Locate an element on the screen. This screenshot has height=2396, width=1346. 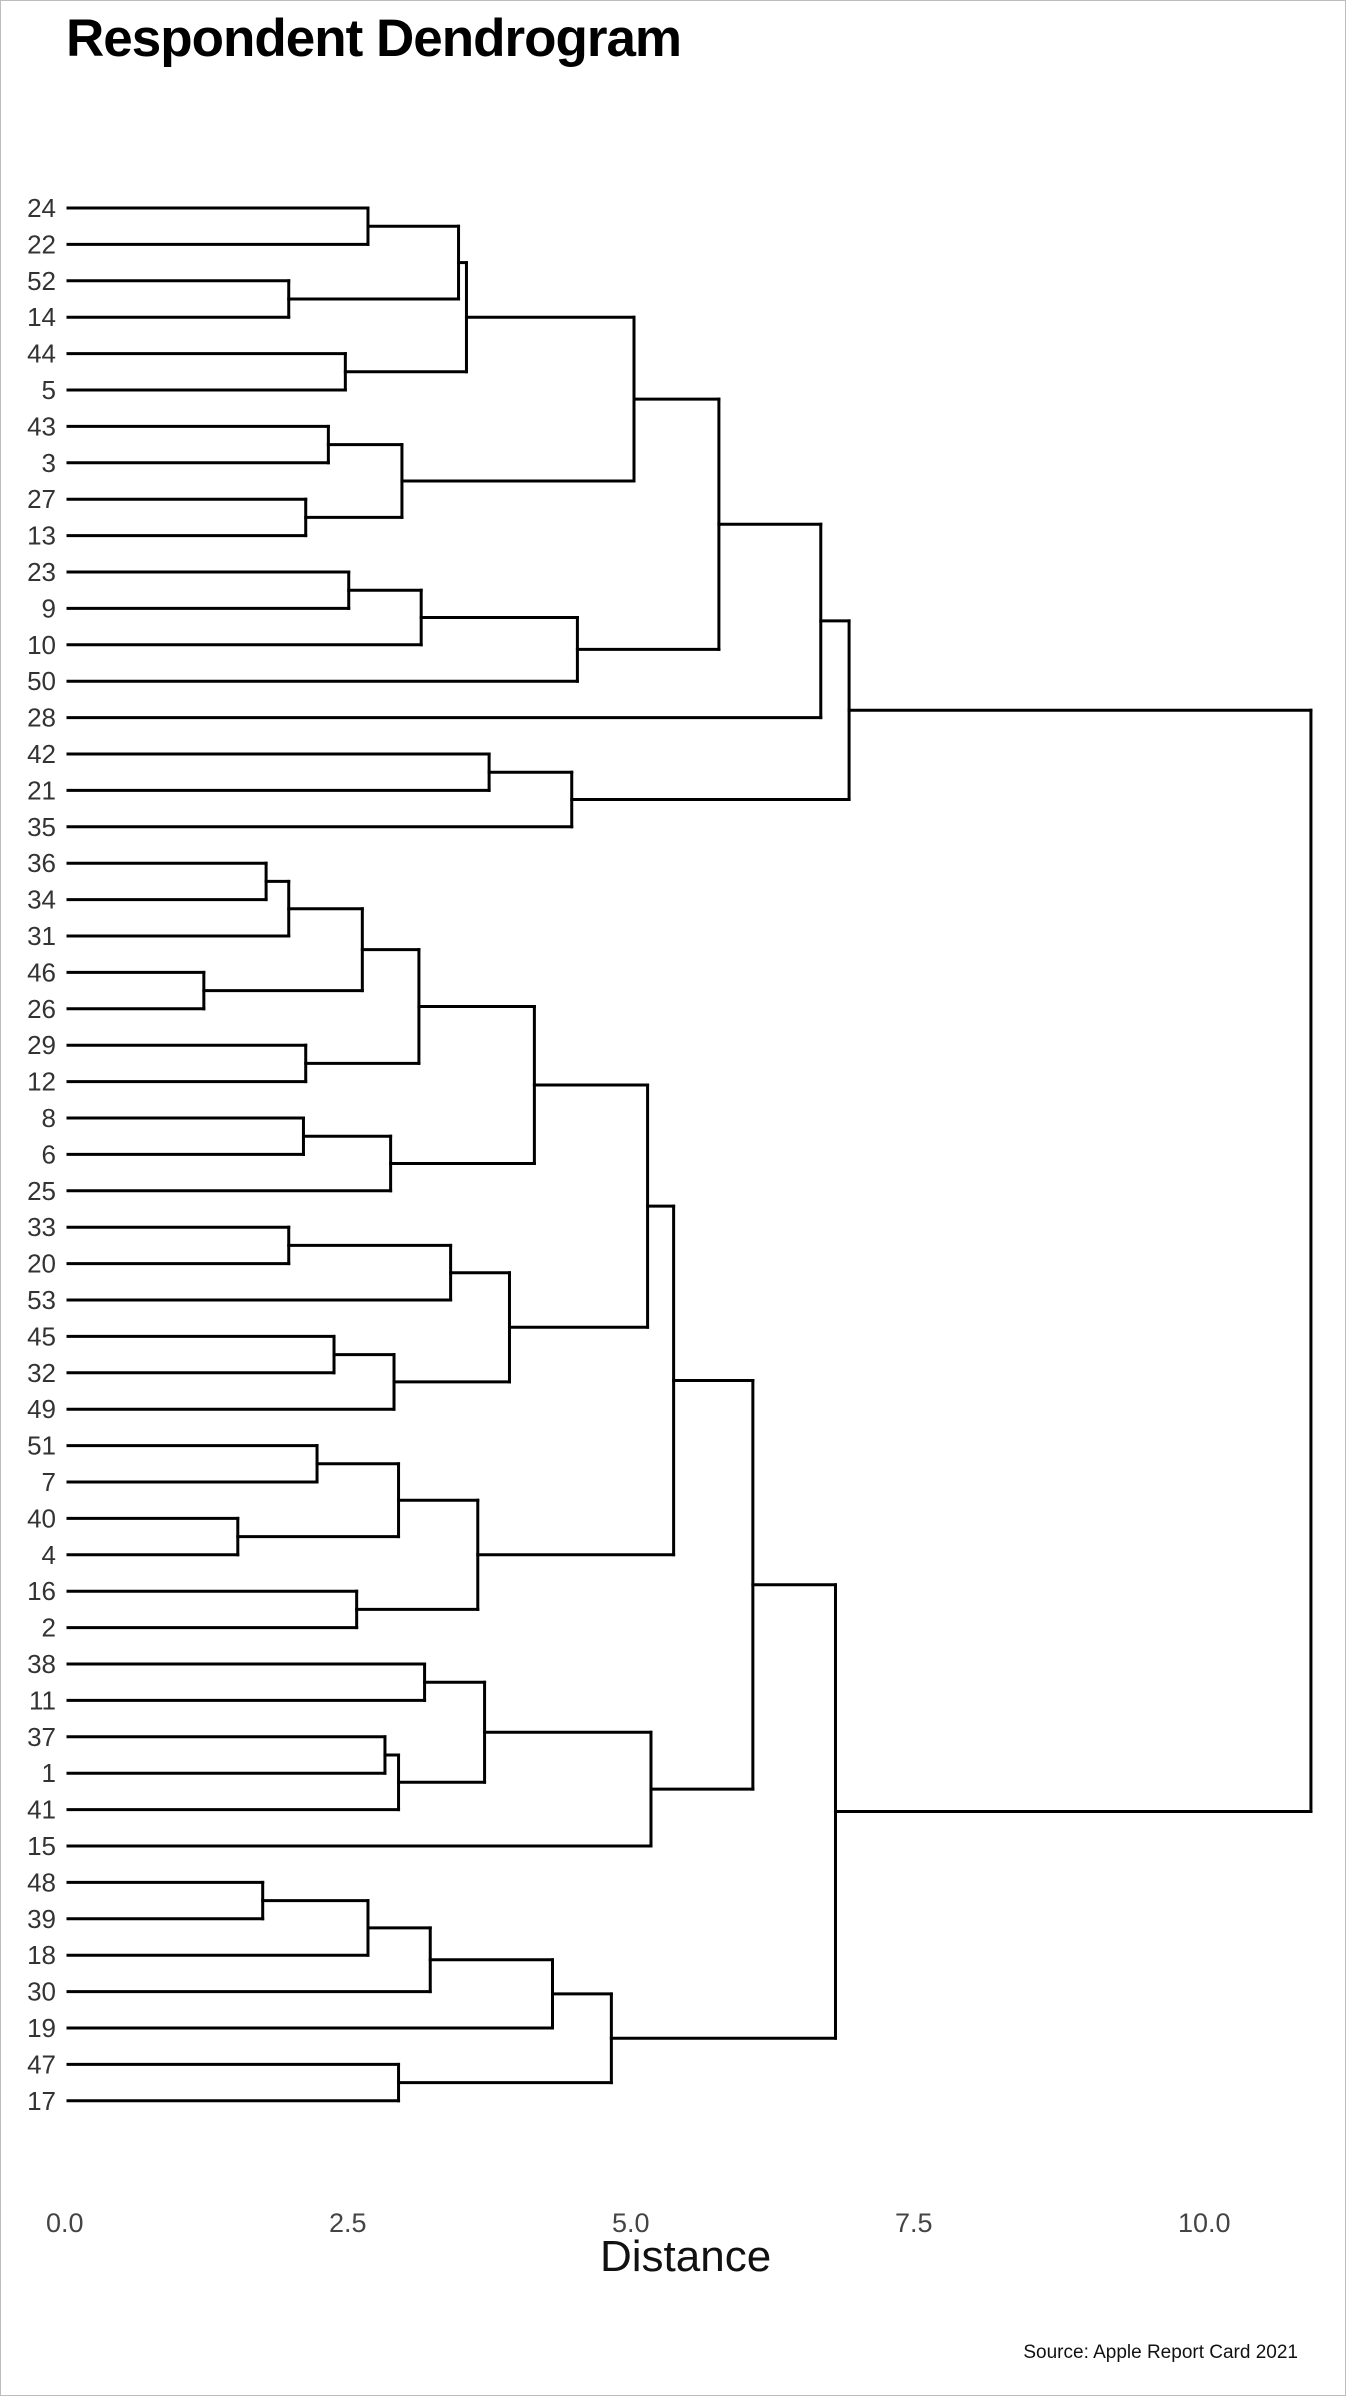
x-tick-label: 7.5 is located at coordinates (914, 2223).